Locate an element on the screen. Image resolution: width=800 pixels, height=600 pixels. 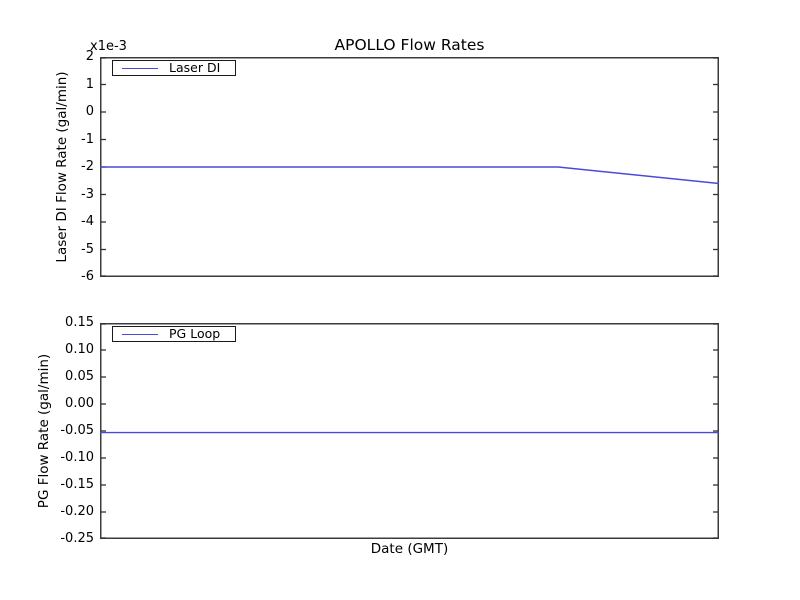
legend-line-sample-pg-loop is located at coordinates (140, 334).